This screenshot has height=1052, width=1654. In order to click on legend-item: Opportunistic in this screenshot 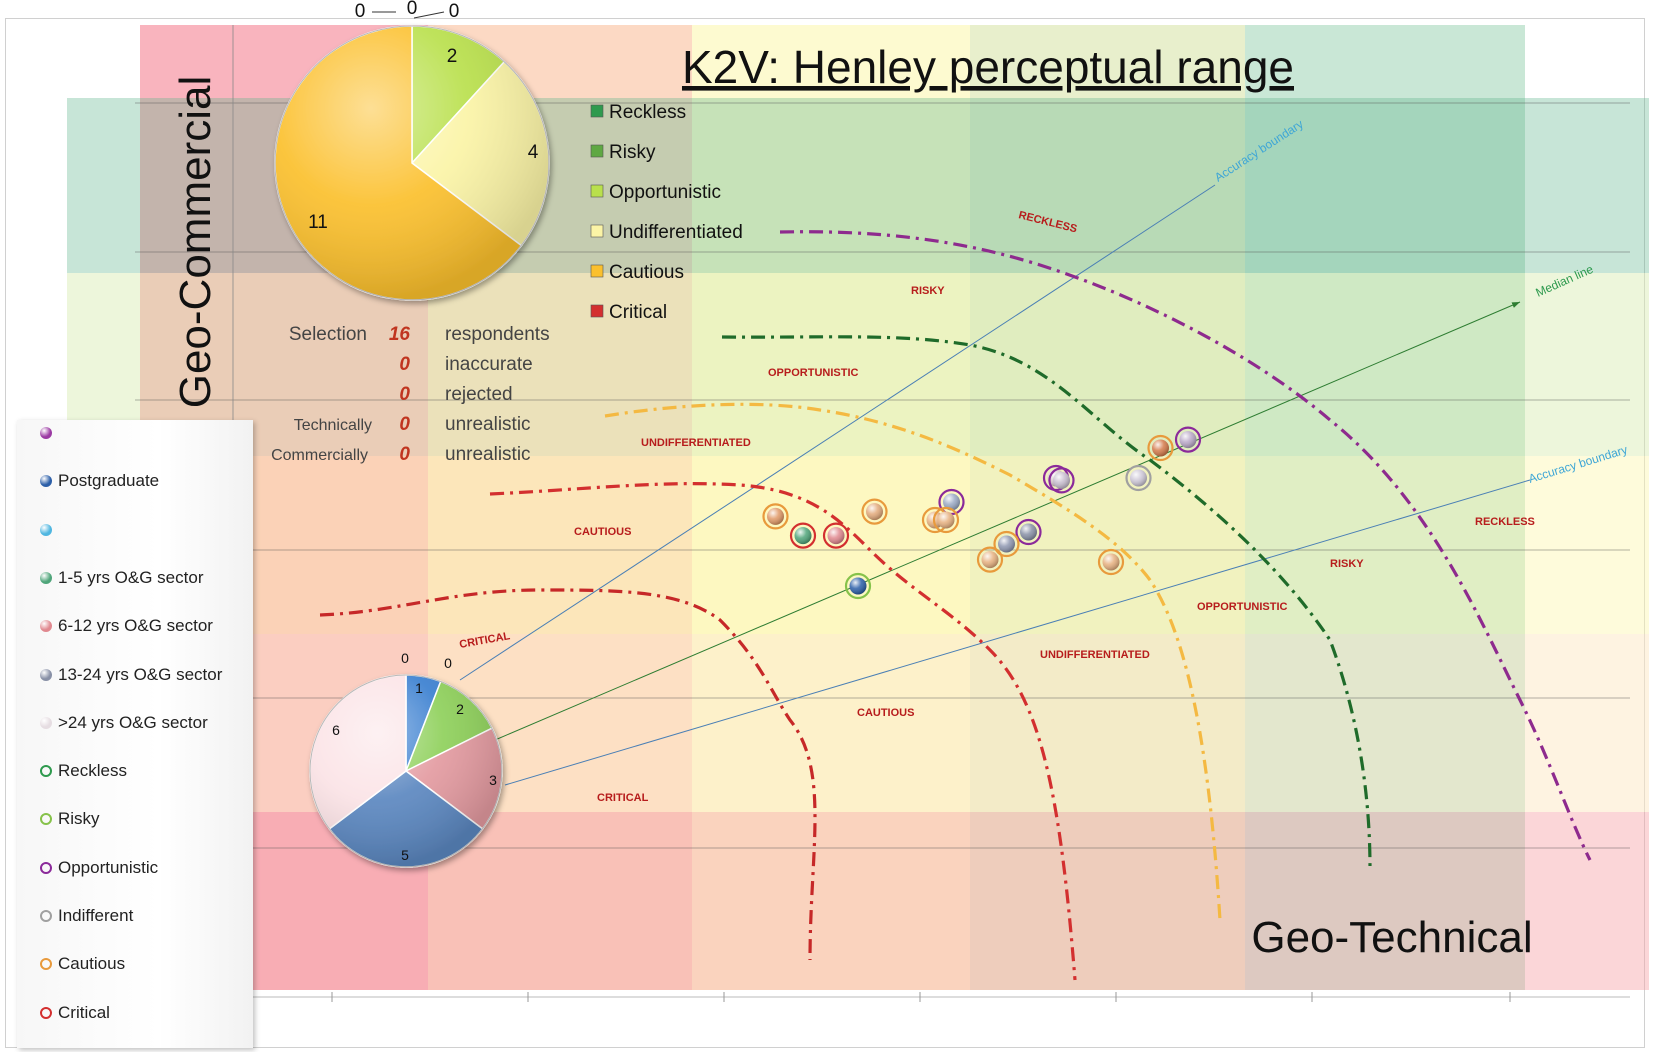, I will do `click(87, 868)`.